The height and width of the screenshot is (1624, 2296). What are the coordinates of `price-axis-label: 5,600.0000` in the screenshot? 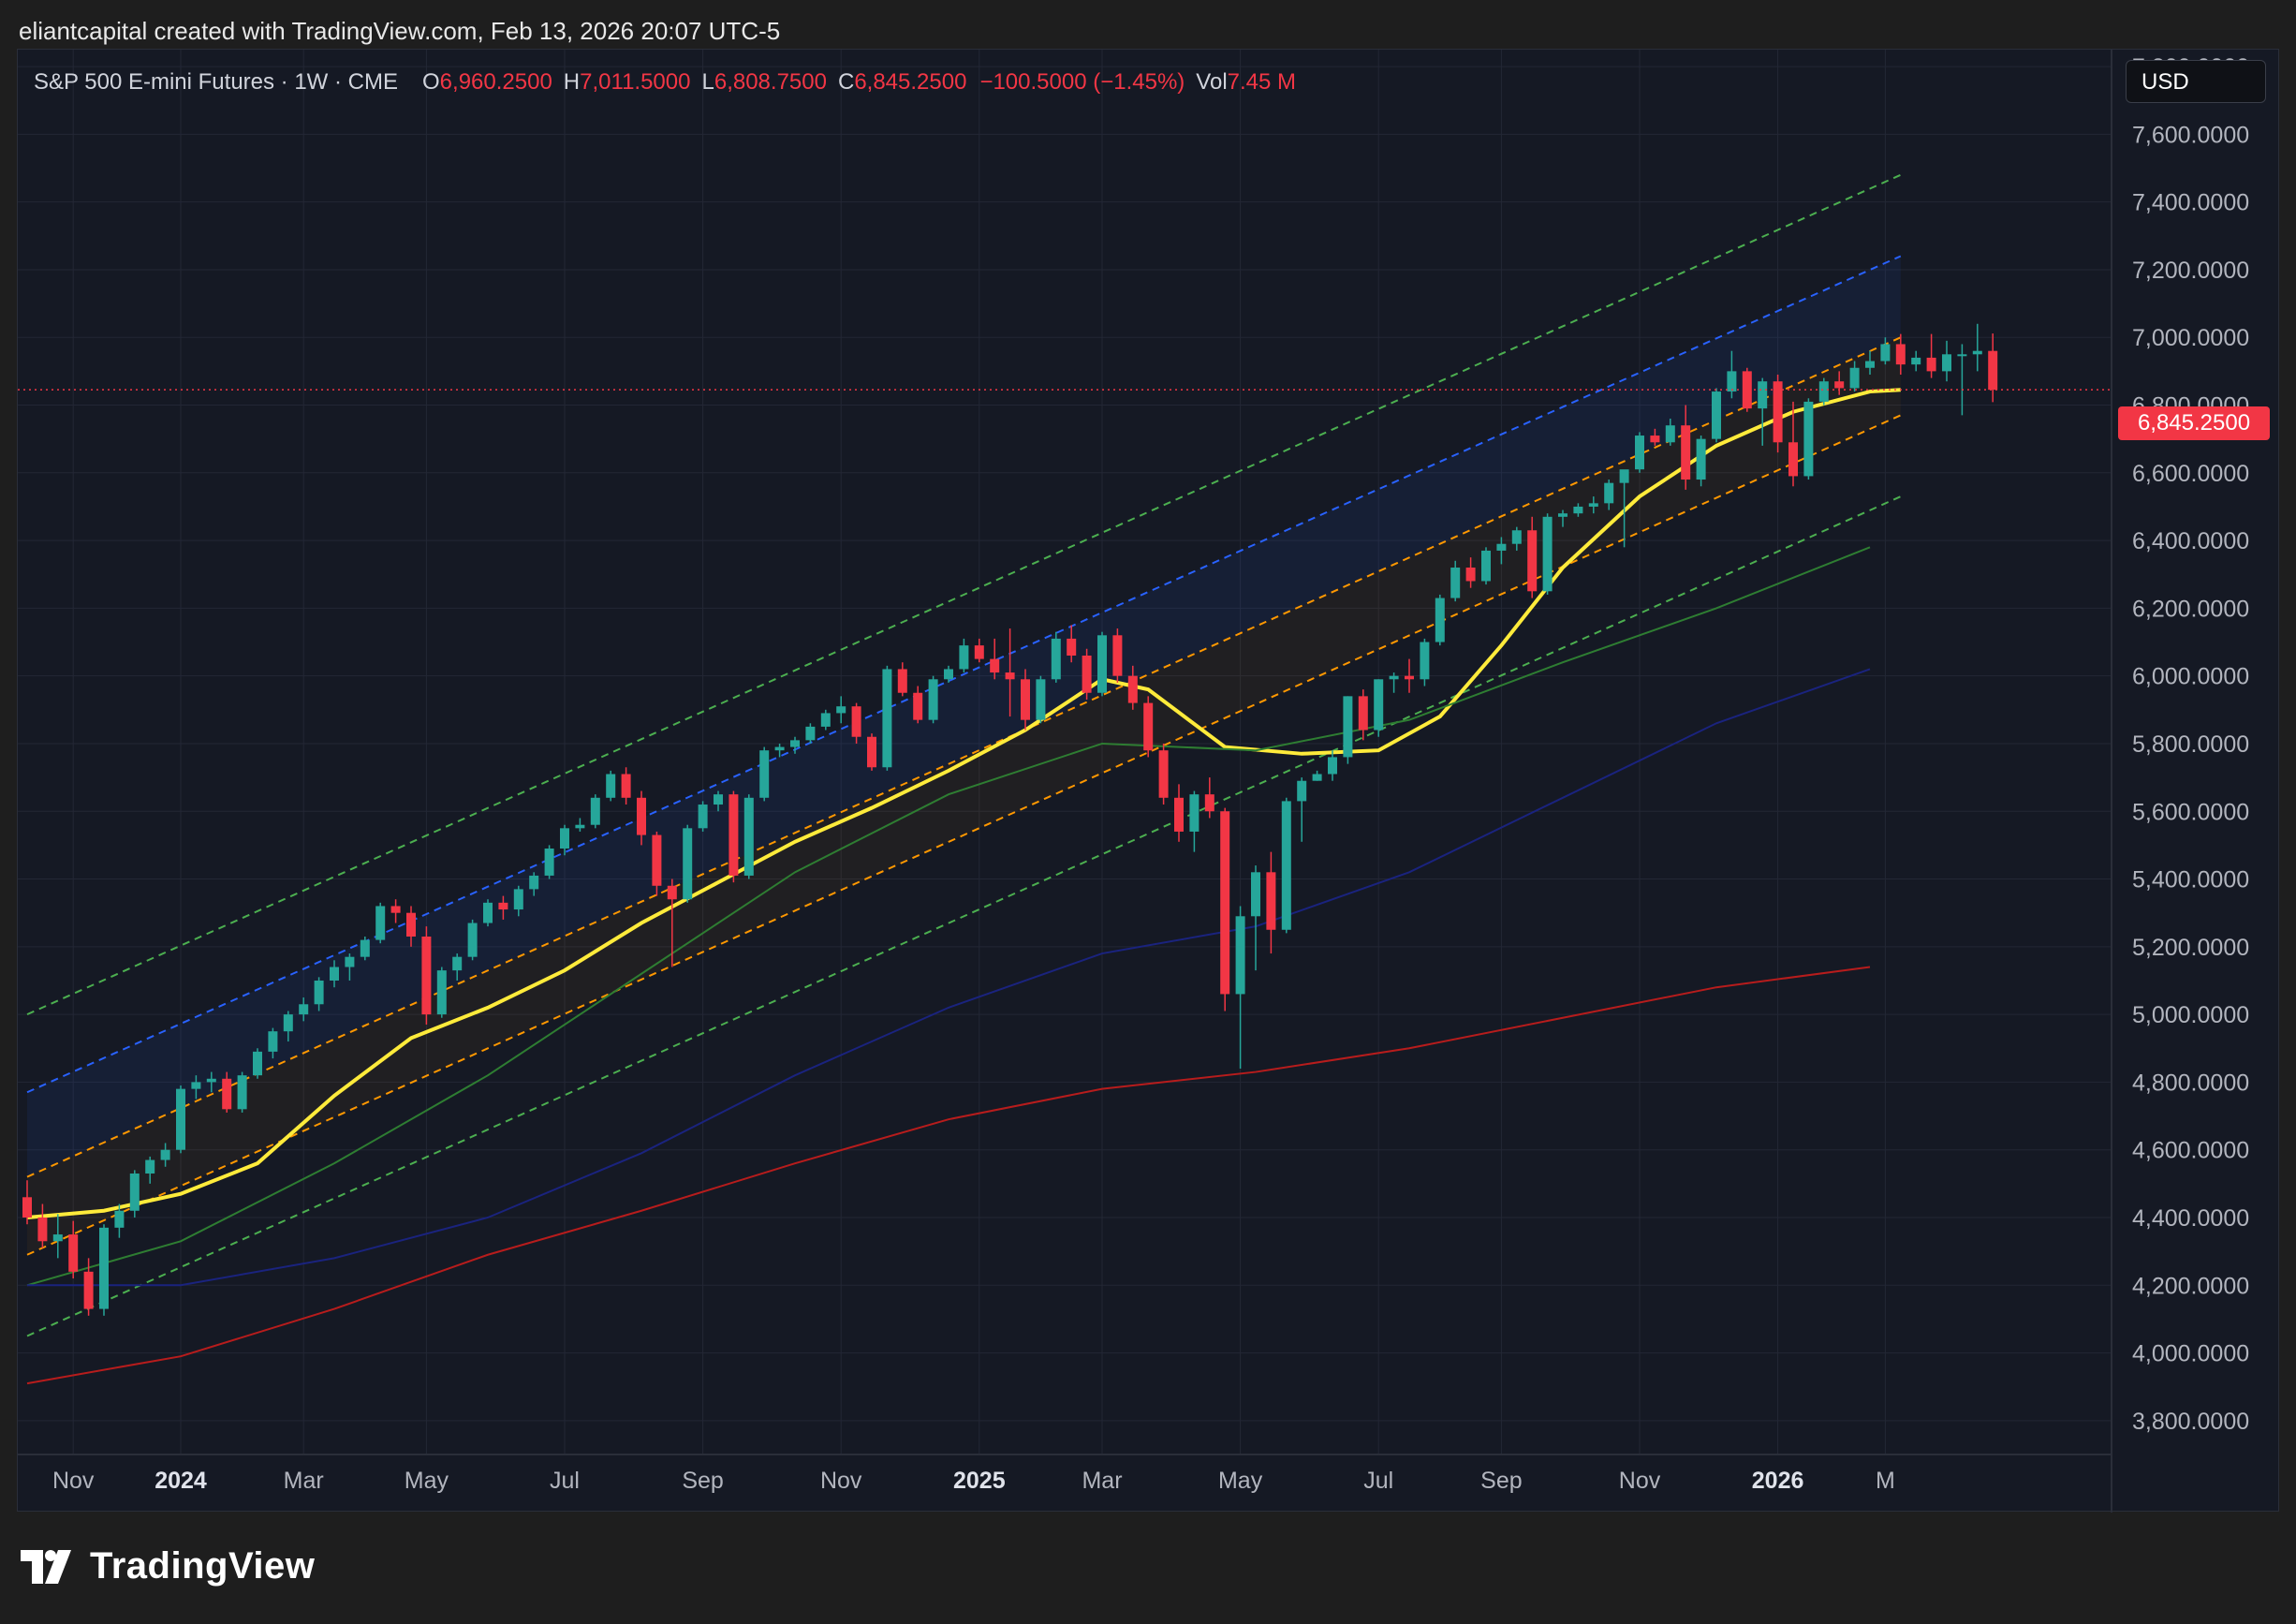 It's located at (2190, 812).